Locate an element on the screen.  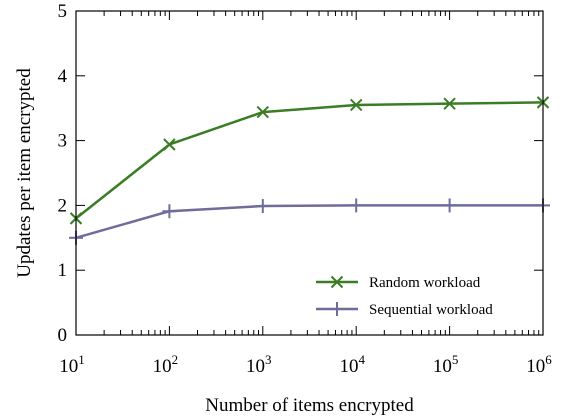
x-axis-title: Number of items encrypted is located at coordinates (309, 405).